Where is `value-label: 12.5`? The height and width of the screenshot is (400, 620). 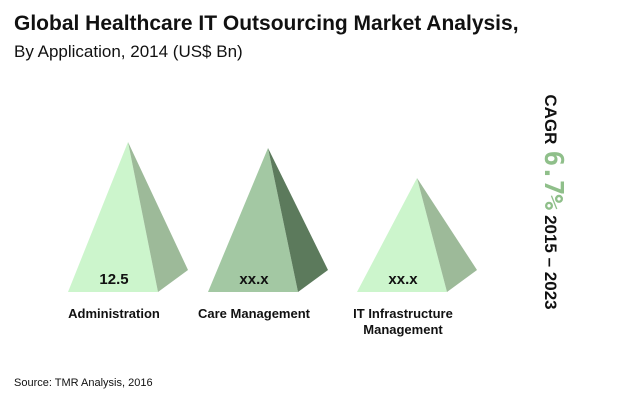 value-label: 12.5 is located at coordinates (113, 279).